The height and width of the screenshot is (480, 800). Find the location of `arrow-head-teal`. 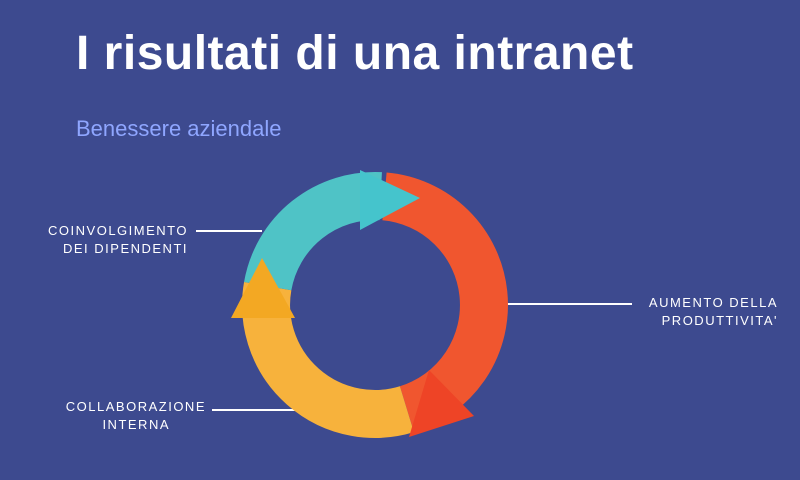

arrow-head-teal is located at coordinates (390, 200).